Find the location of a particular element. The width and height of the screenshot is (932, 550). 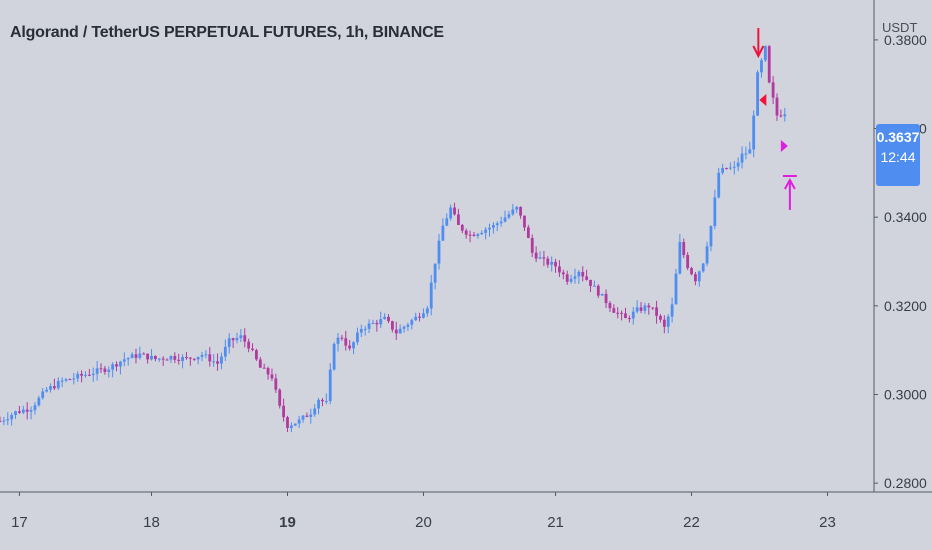

x-tick-label: 20 is located at coordinates (423, 522).